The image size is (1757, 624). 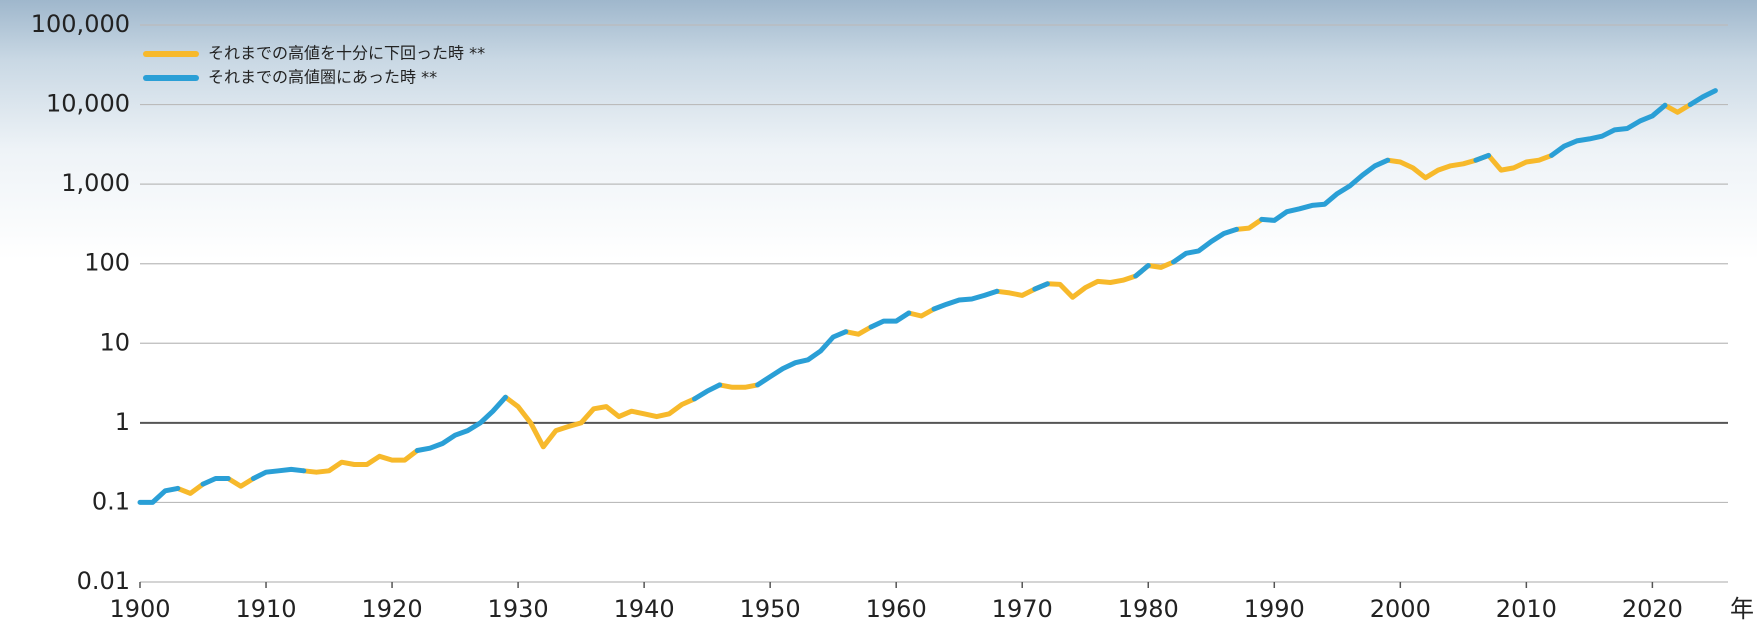 I want to click on x-tick-label: 1920, so click(x=392, y=609).